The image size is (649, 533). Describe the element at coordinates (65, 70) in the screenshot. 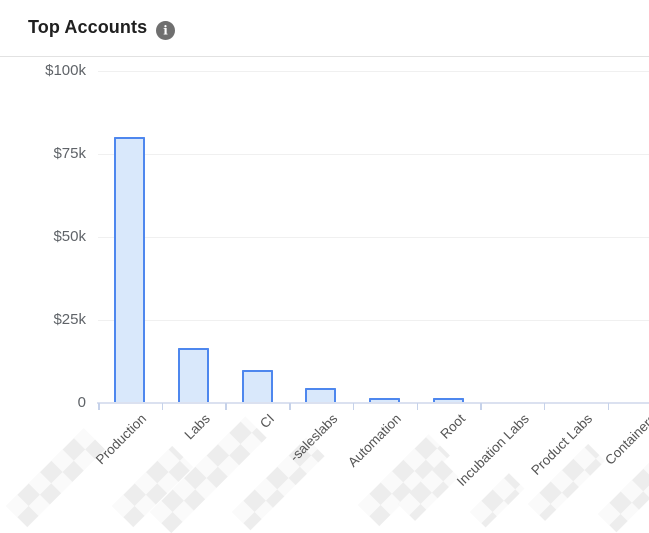

I see `y-tick-label-100k: $100k` at that location.